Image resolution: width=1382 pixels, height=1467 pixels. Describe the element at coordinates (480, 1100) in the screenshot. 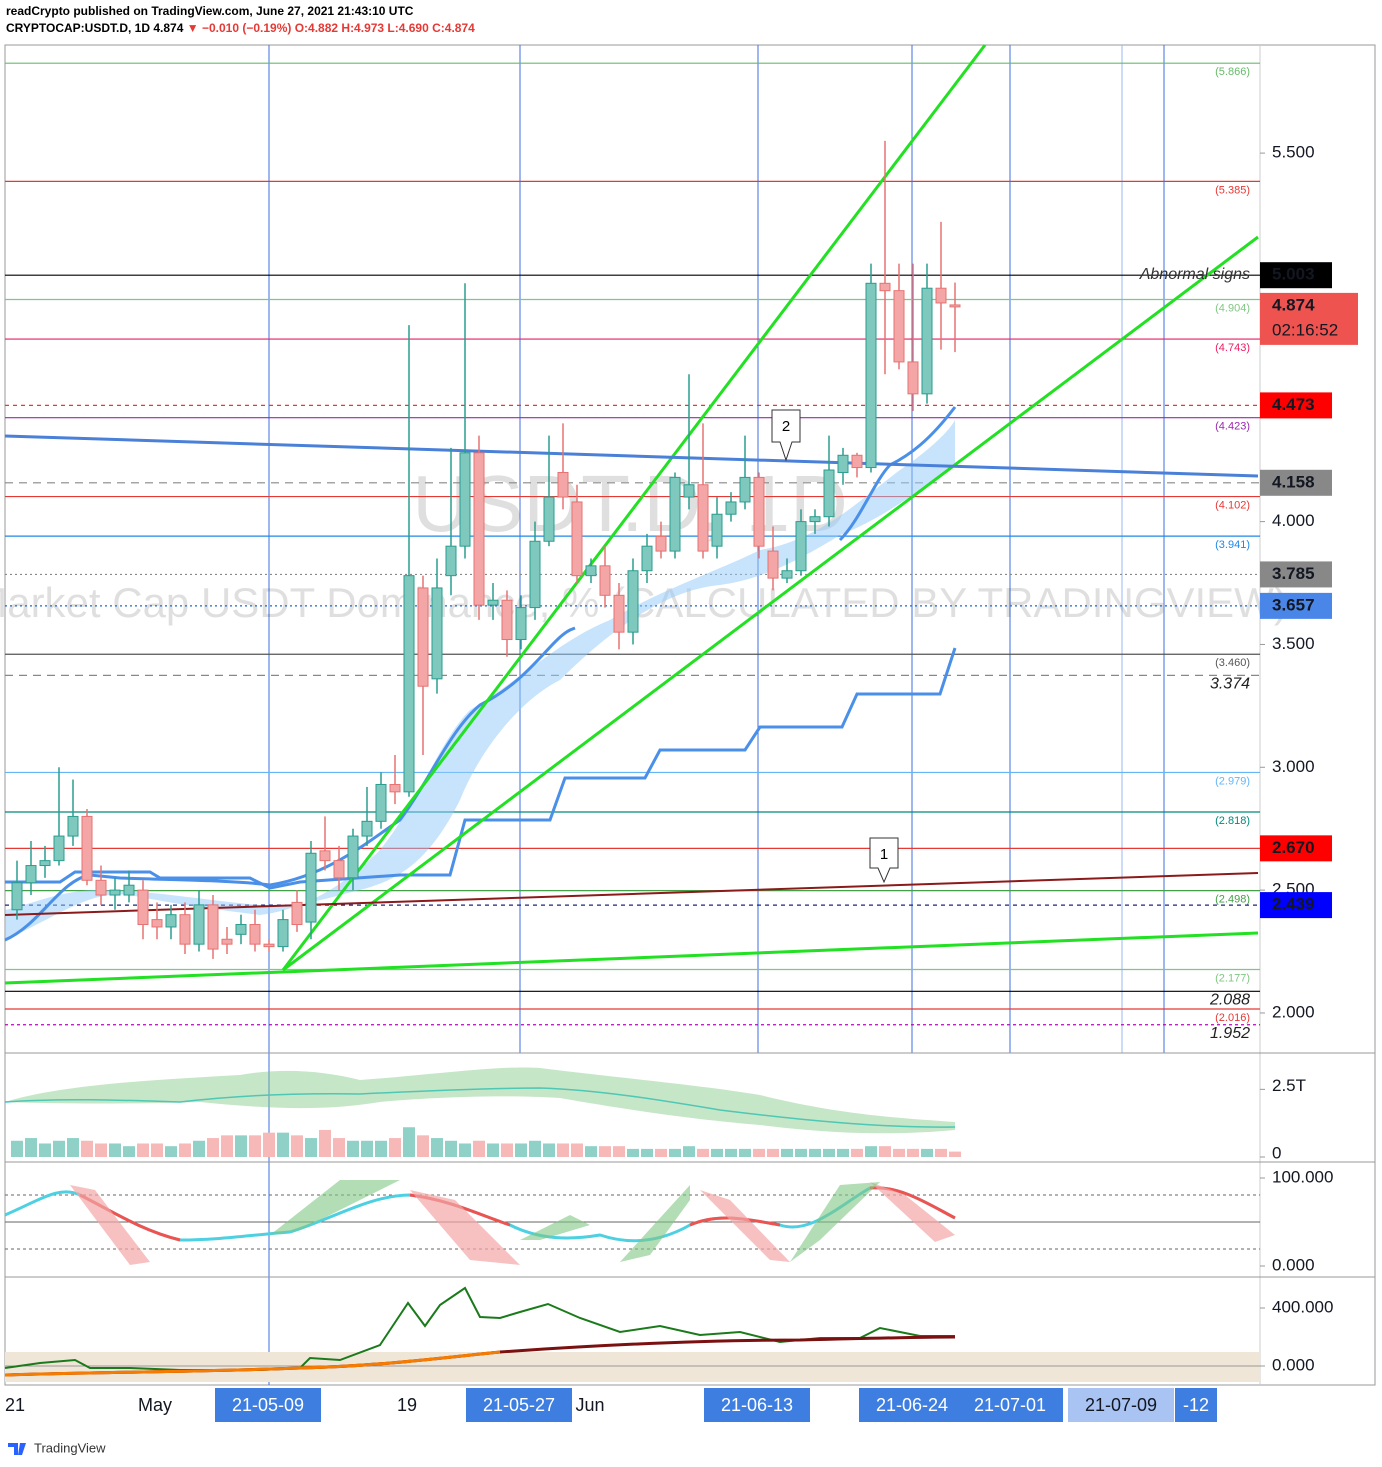

I see `band` at that location.